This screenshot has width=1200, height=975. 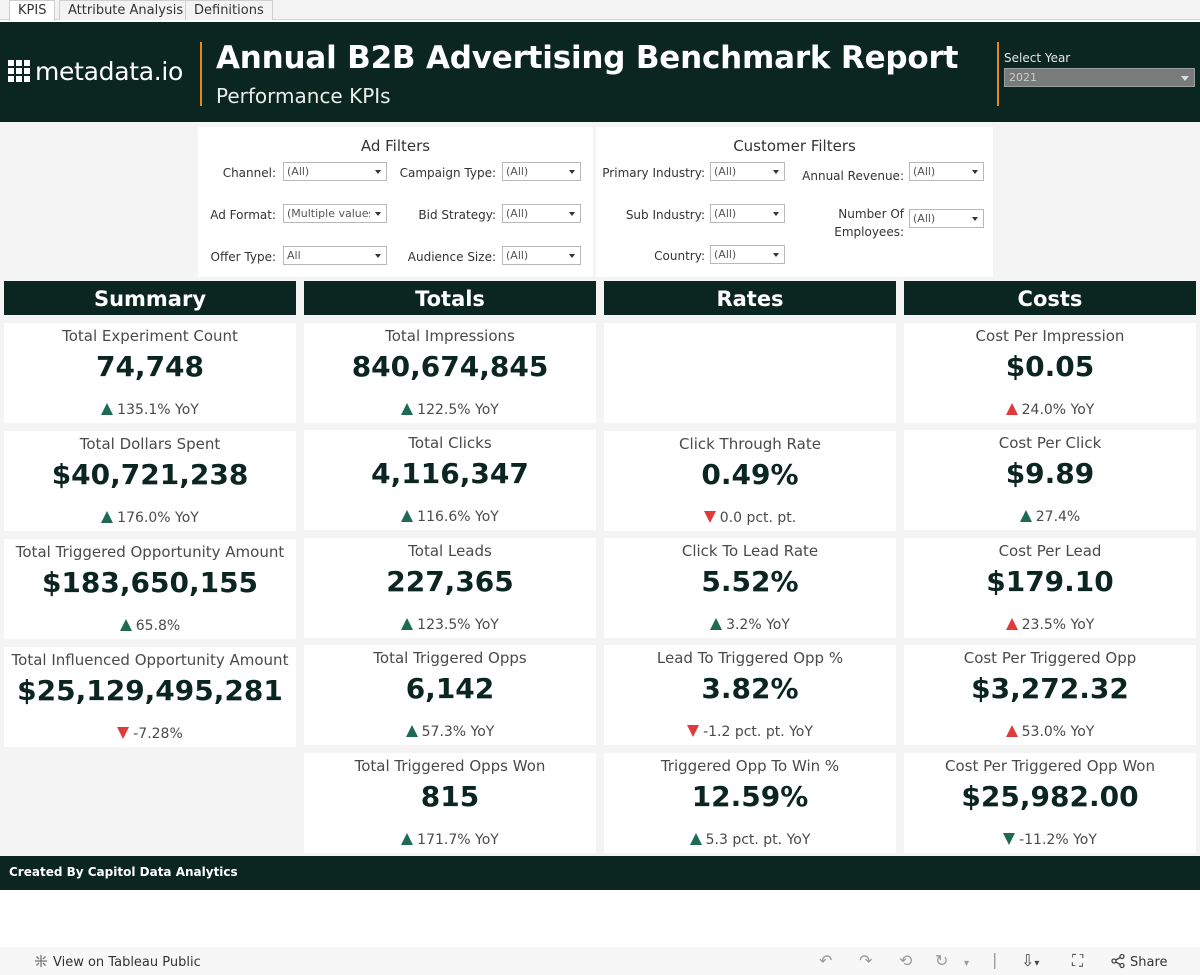 What do you see at coordinates (1078, 960) in the screenshot?
I see `fullscreen-icon: ⛶` at bounding box center [1078, 960].